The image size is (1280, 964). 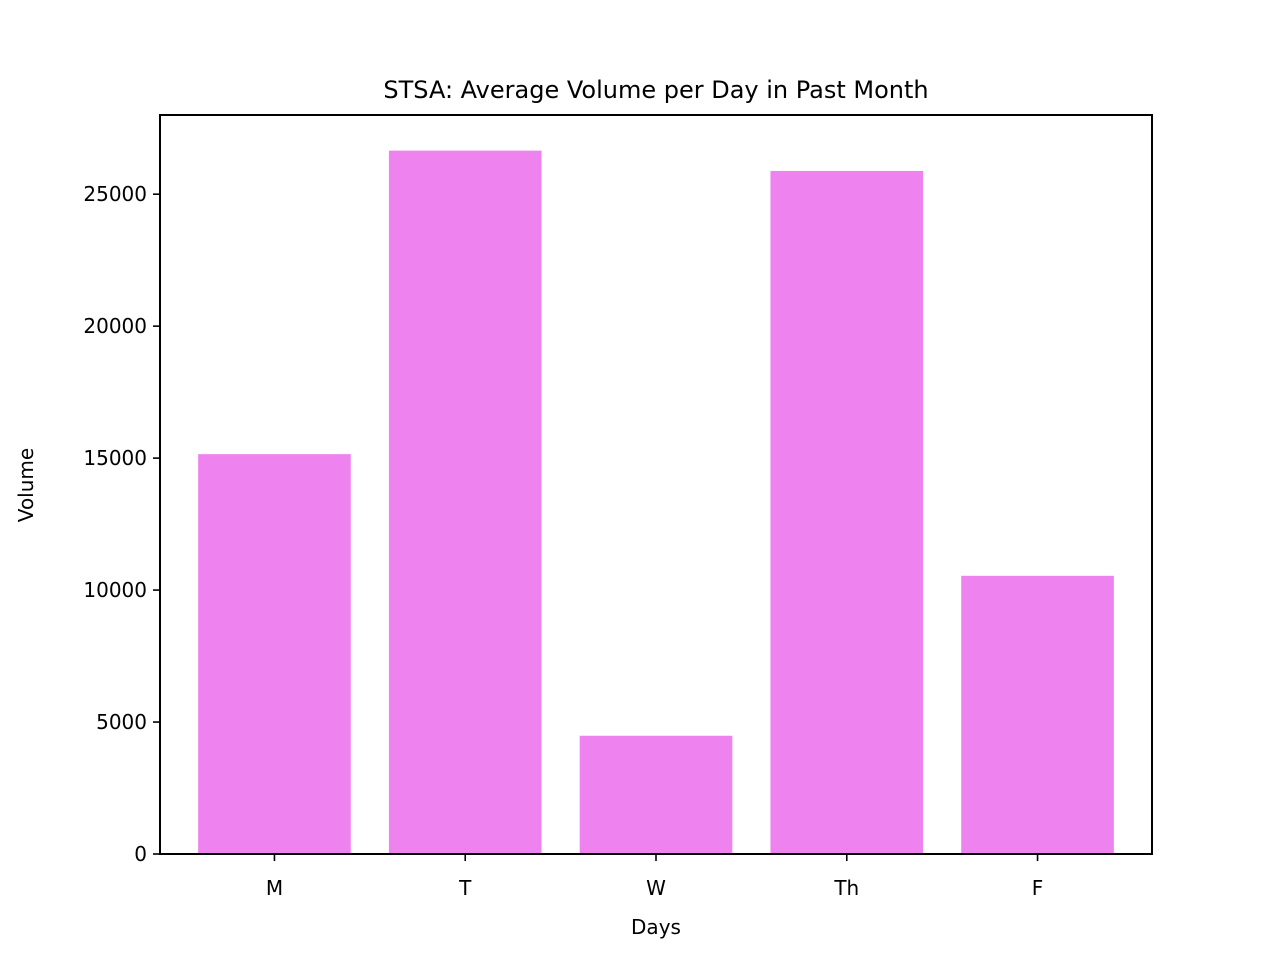 What do you see at coordinates (656, 927) in the screenshot?
I see `x-axis-label: Days` at bounding box center [656, 927].